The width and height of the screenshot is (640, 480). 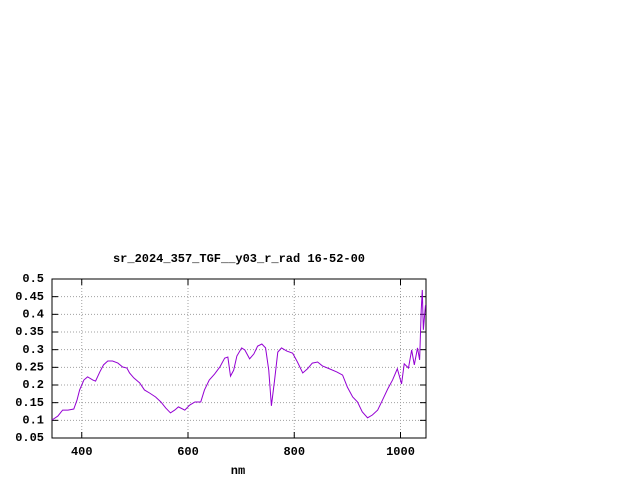 I want to click on chart-title: sr_2024_357_TGF__y03_r_rad 16-52-00, so click(x=239, y=259).